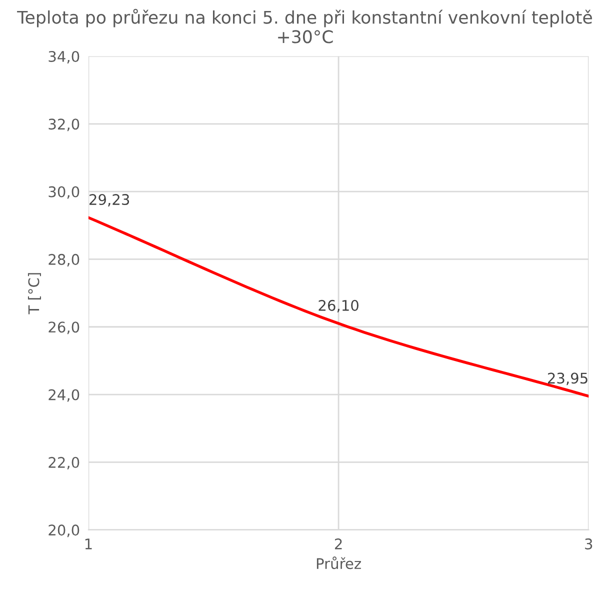 Image resolution: width=610 pixels, height=592 pixels. I want to click on data-label: 26,10, so click(338, 306).